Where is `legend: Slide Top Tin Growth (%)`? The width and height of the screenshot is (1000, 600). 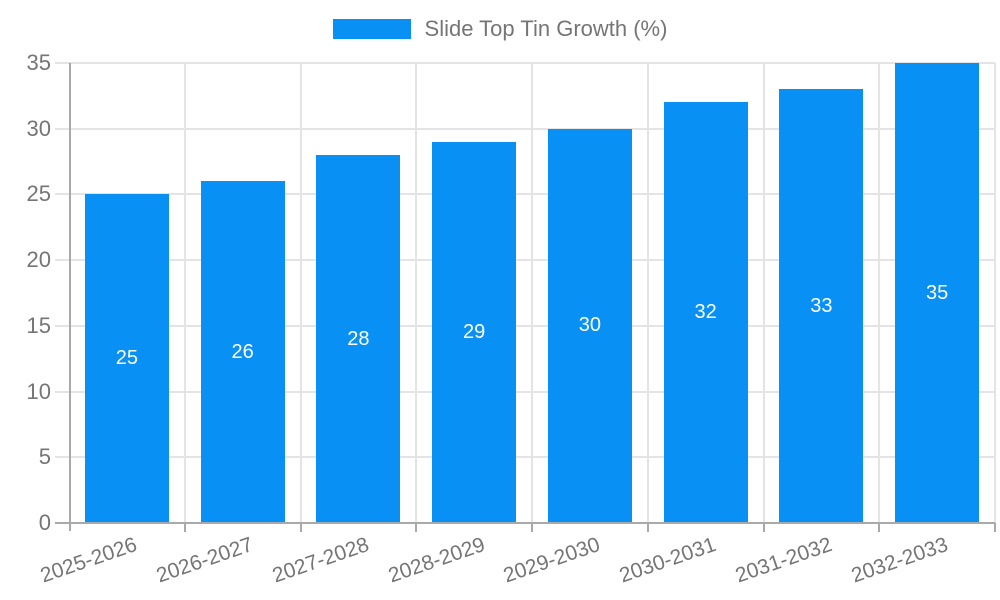
legend: Slide Top Tin Growth (%) is located at coordinates (500, 29).